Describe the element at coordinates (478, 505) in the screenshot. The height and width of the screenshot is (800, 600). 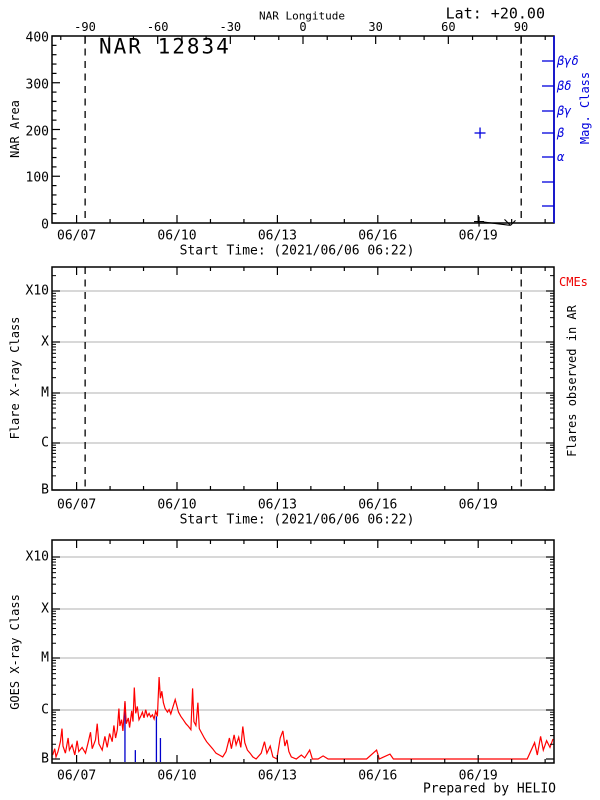
I see `p2-date-tick-label: 06/19` at that location.